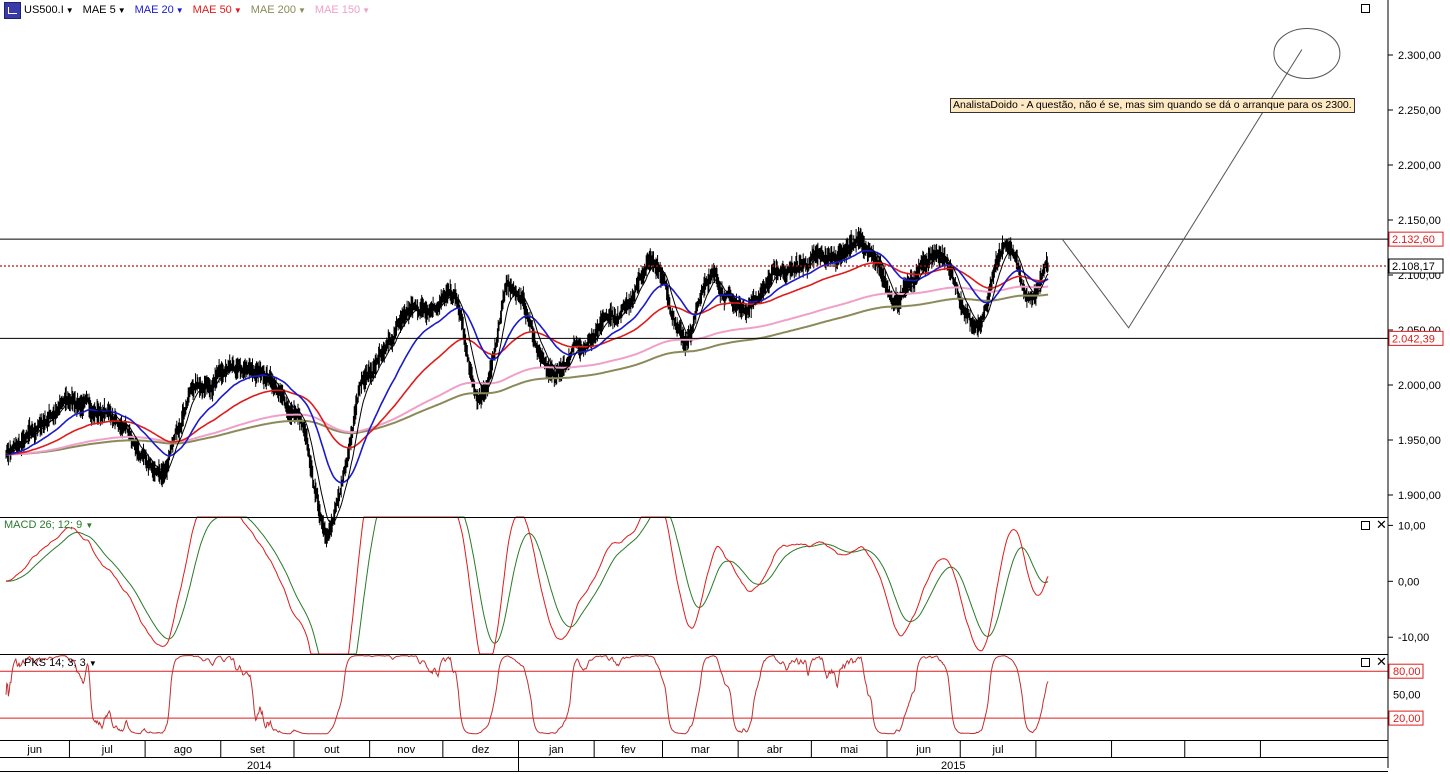 This screenshot has height=774, width=1450. Describe the element at coordinates (556, 750) in the screenshot. I see `month-label: jan` at that location.